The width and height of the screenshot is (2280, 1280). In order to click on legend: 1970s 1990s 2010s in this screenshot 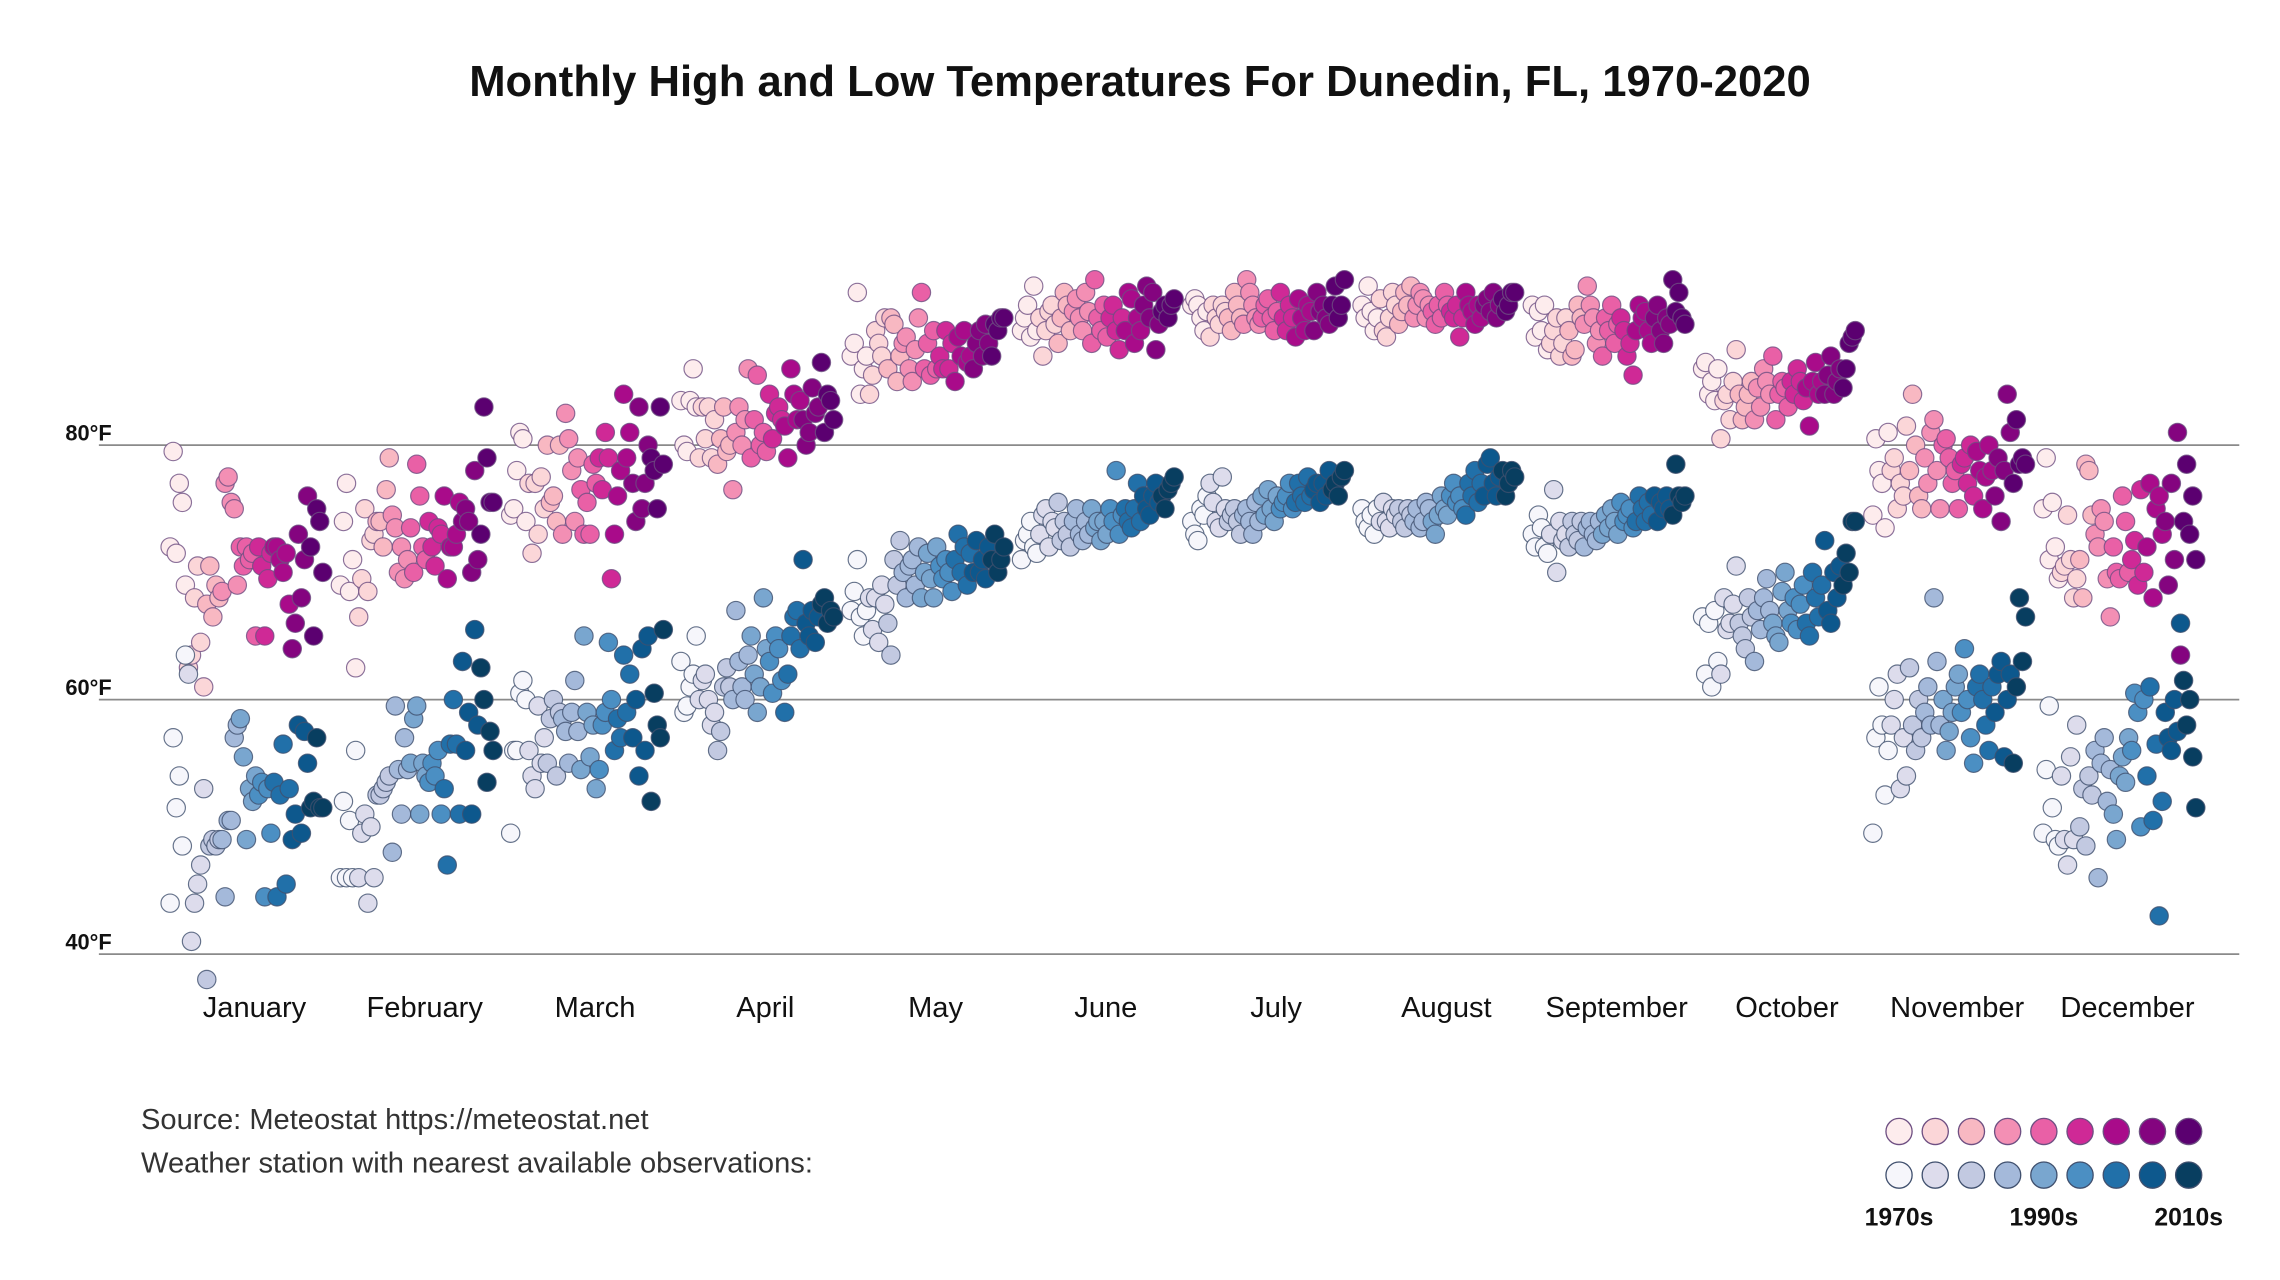, I will do `click(2044, 1174)`.